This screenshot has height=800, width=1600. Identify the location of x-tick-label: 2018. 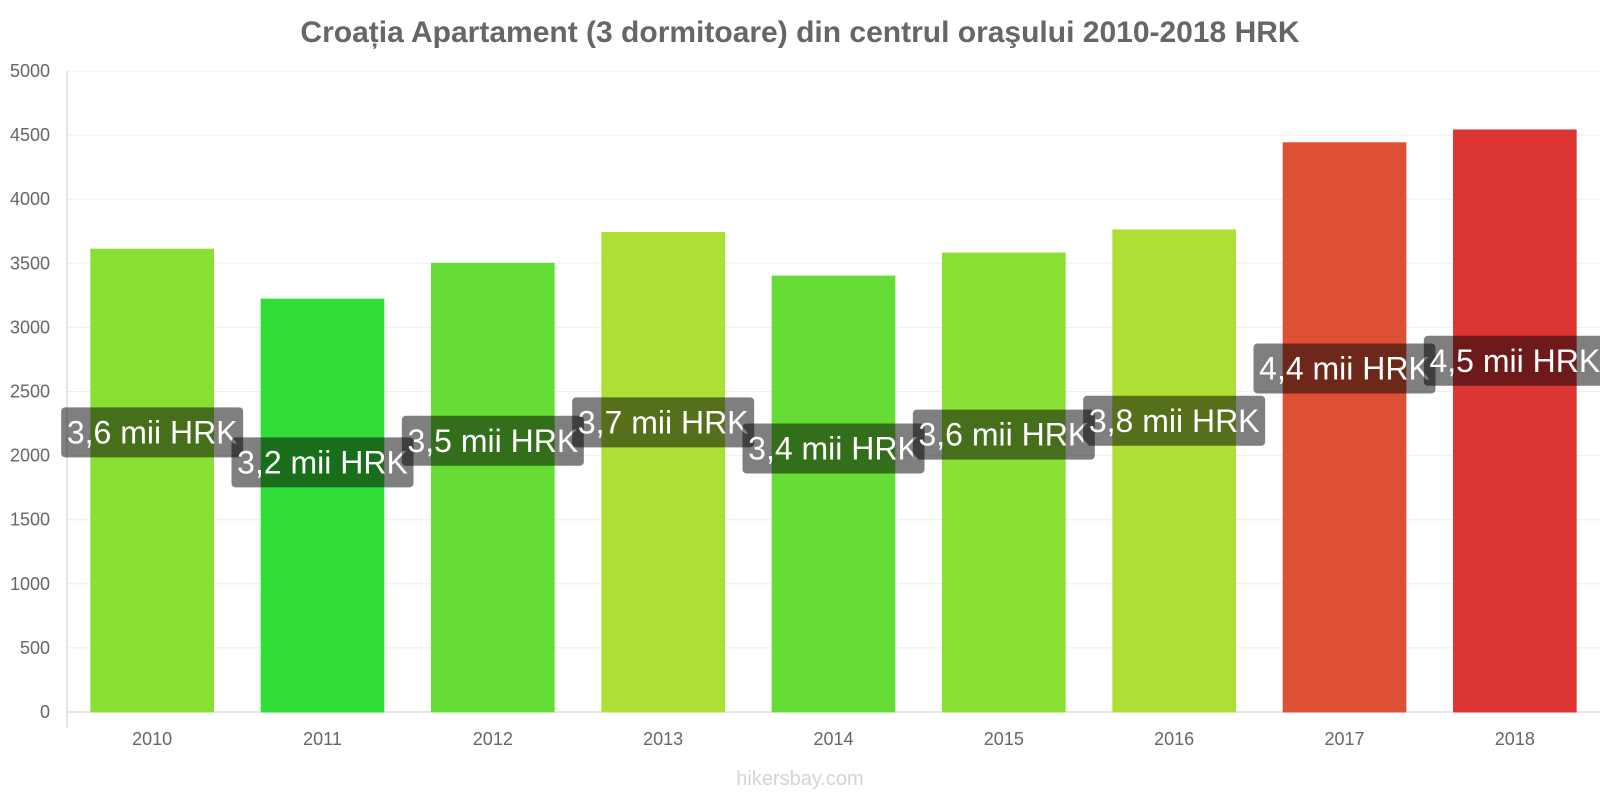
(1515, 739).